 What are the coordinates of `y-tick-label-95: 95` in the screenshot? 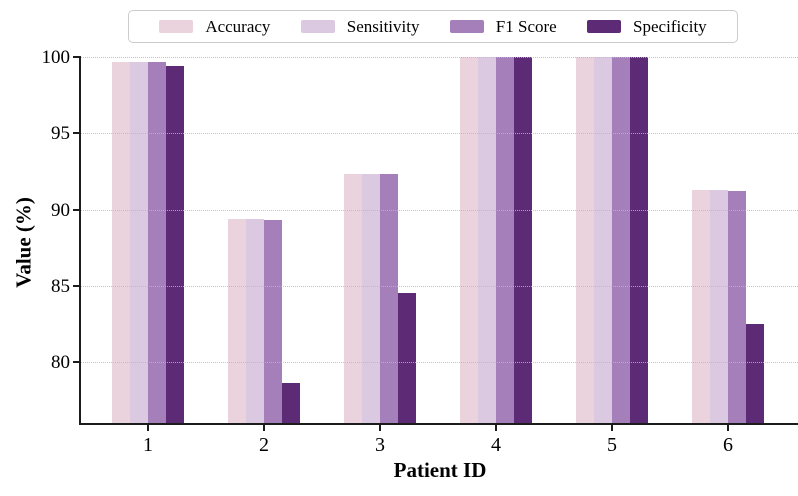 It's located at (60, 134).